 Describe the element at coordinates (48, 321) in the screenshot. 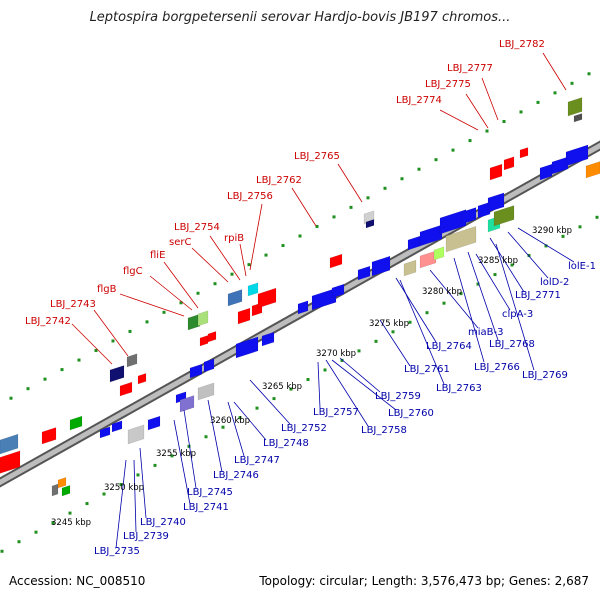

I see `gene-label-forward: LBJ_2742` at that location.